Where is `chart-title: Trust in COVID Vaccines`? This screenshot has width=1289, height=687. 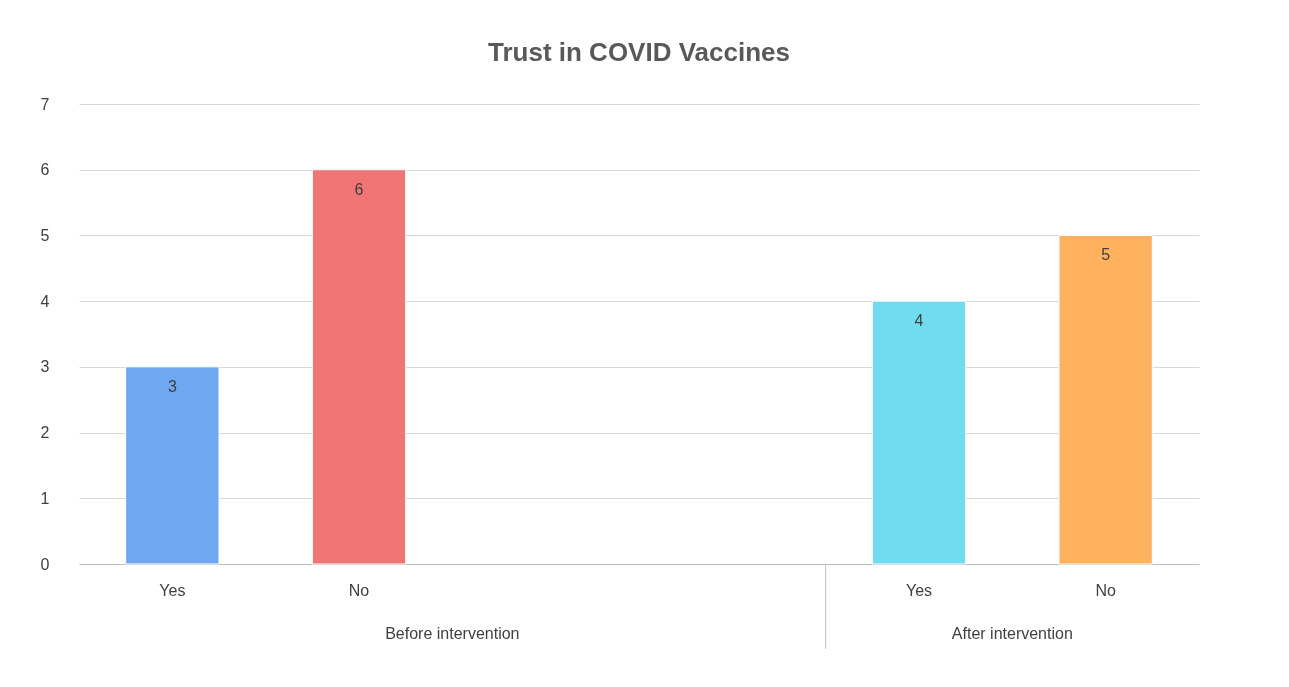 chart-title: Trust in COVID Vaccines is located at coordinates (639, 52).